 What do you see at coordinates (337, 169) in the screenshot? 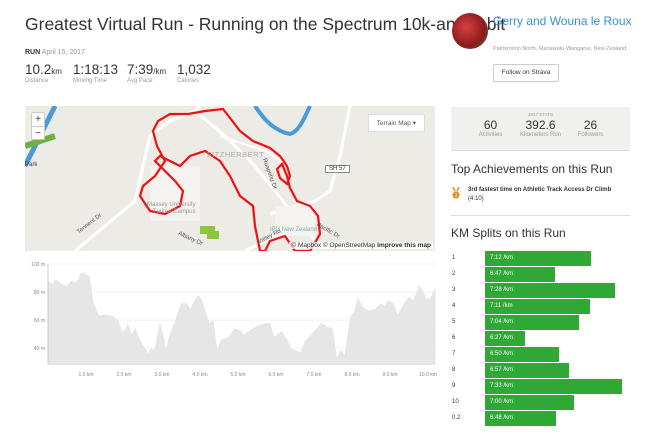
I see `highway-shield: SH 57` at bounding box center [337, 169].